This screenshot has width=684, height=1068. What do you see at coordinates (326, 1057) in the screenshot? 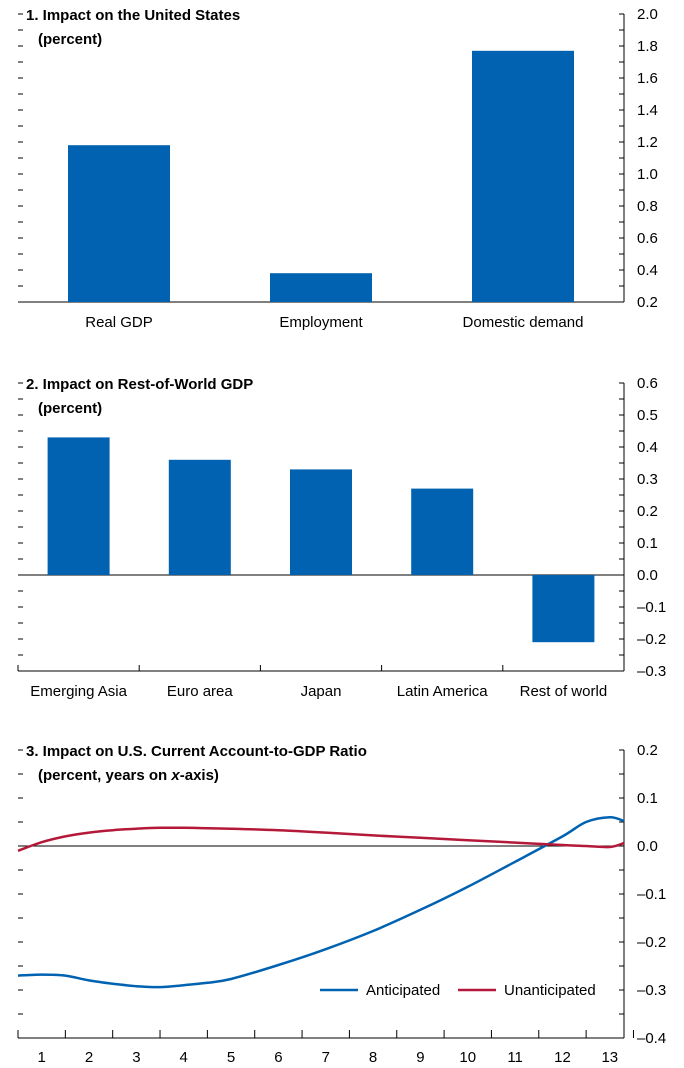
I see `x-tick-label: 7` at bounding box center [326, 1057].